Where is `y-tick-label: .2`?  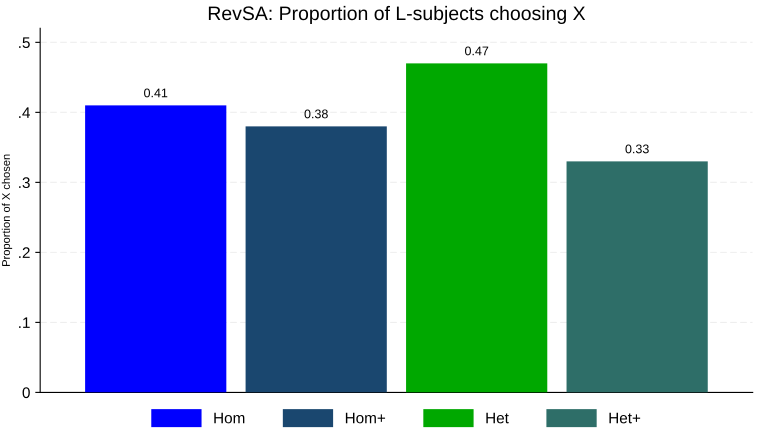 y-tick-label: .2 is located at coordinates (24, 252).